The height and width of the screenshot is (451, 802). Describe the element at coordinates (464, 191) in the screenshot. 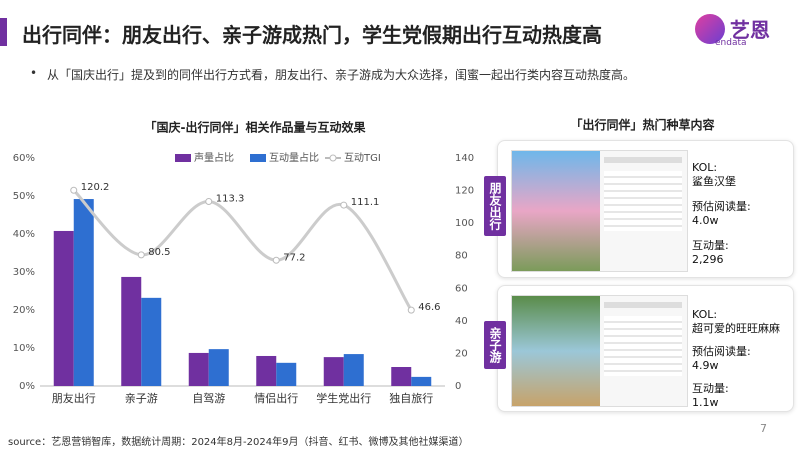

I see `y2-tick-label: 120` at that location.